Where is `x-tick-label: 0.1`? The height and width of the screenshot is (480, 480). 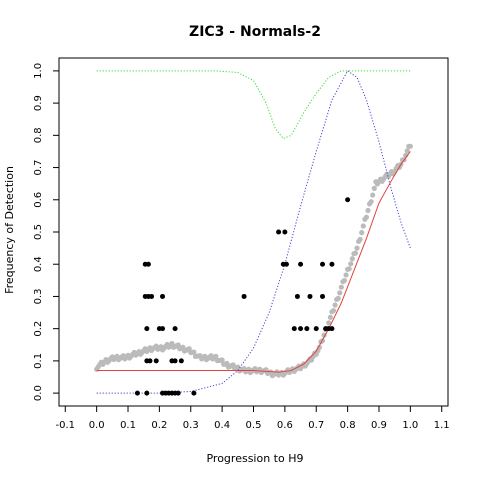 x-tick-label: 0.1 is located at coordinates (128, 425).